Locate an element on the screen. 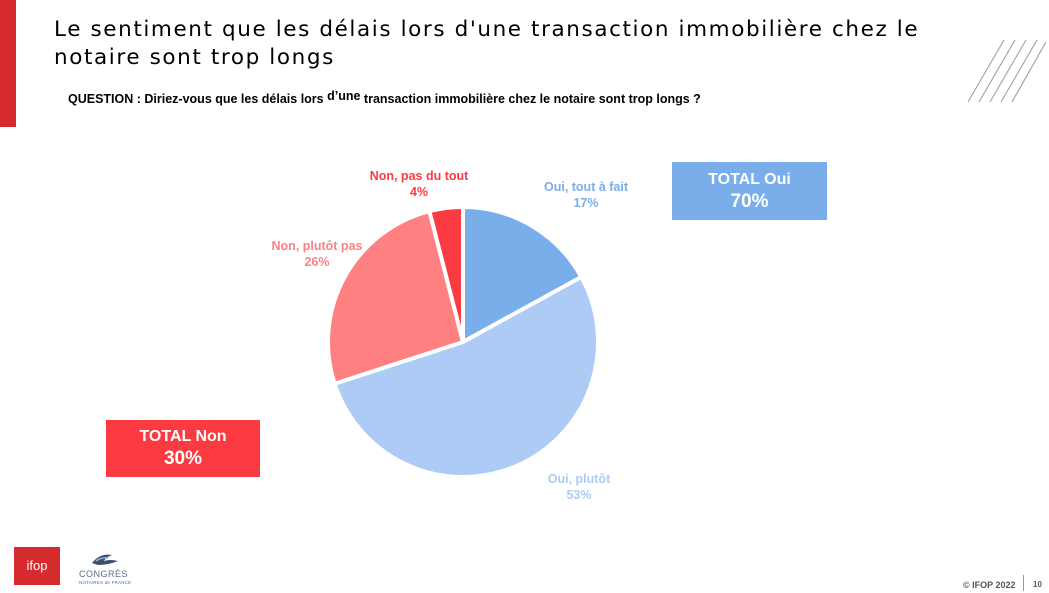 The width and height of the screenshot is (1049, 593). slice-label-3: Non, plutôt pas is located at coordinates (317, 246).